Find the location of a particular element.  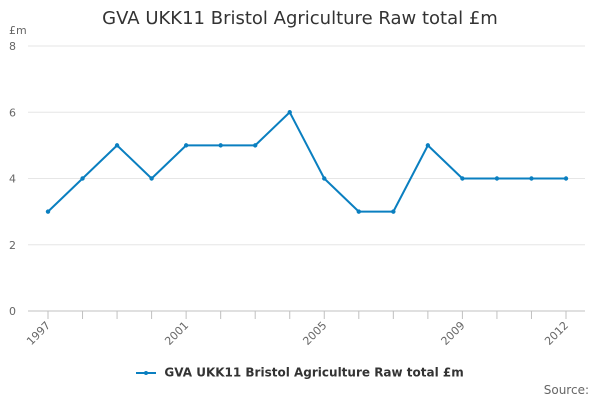

legend-marker-icon is located at coordinates (146, 373).